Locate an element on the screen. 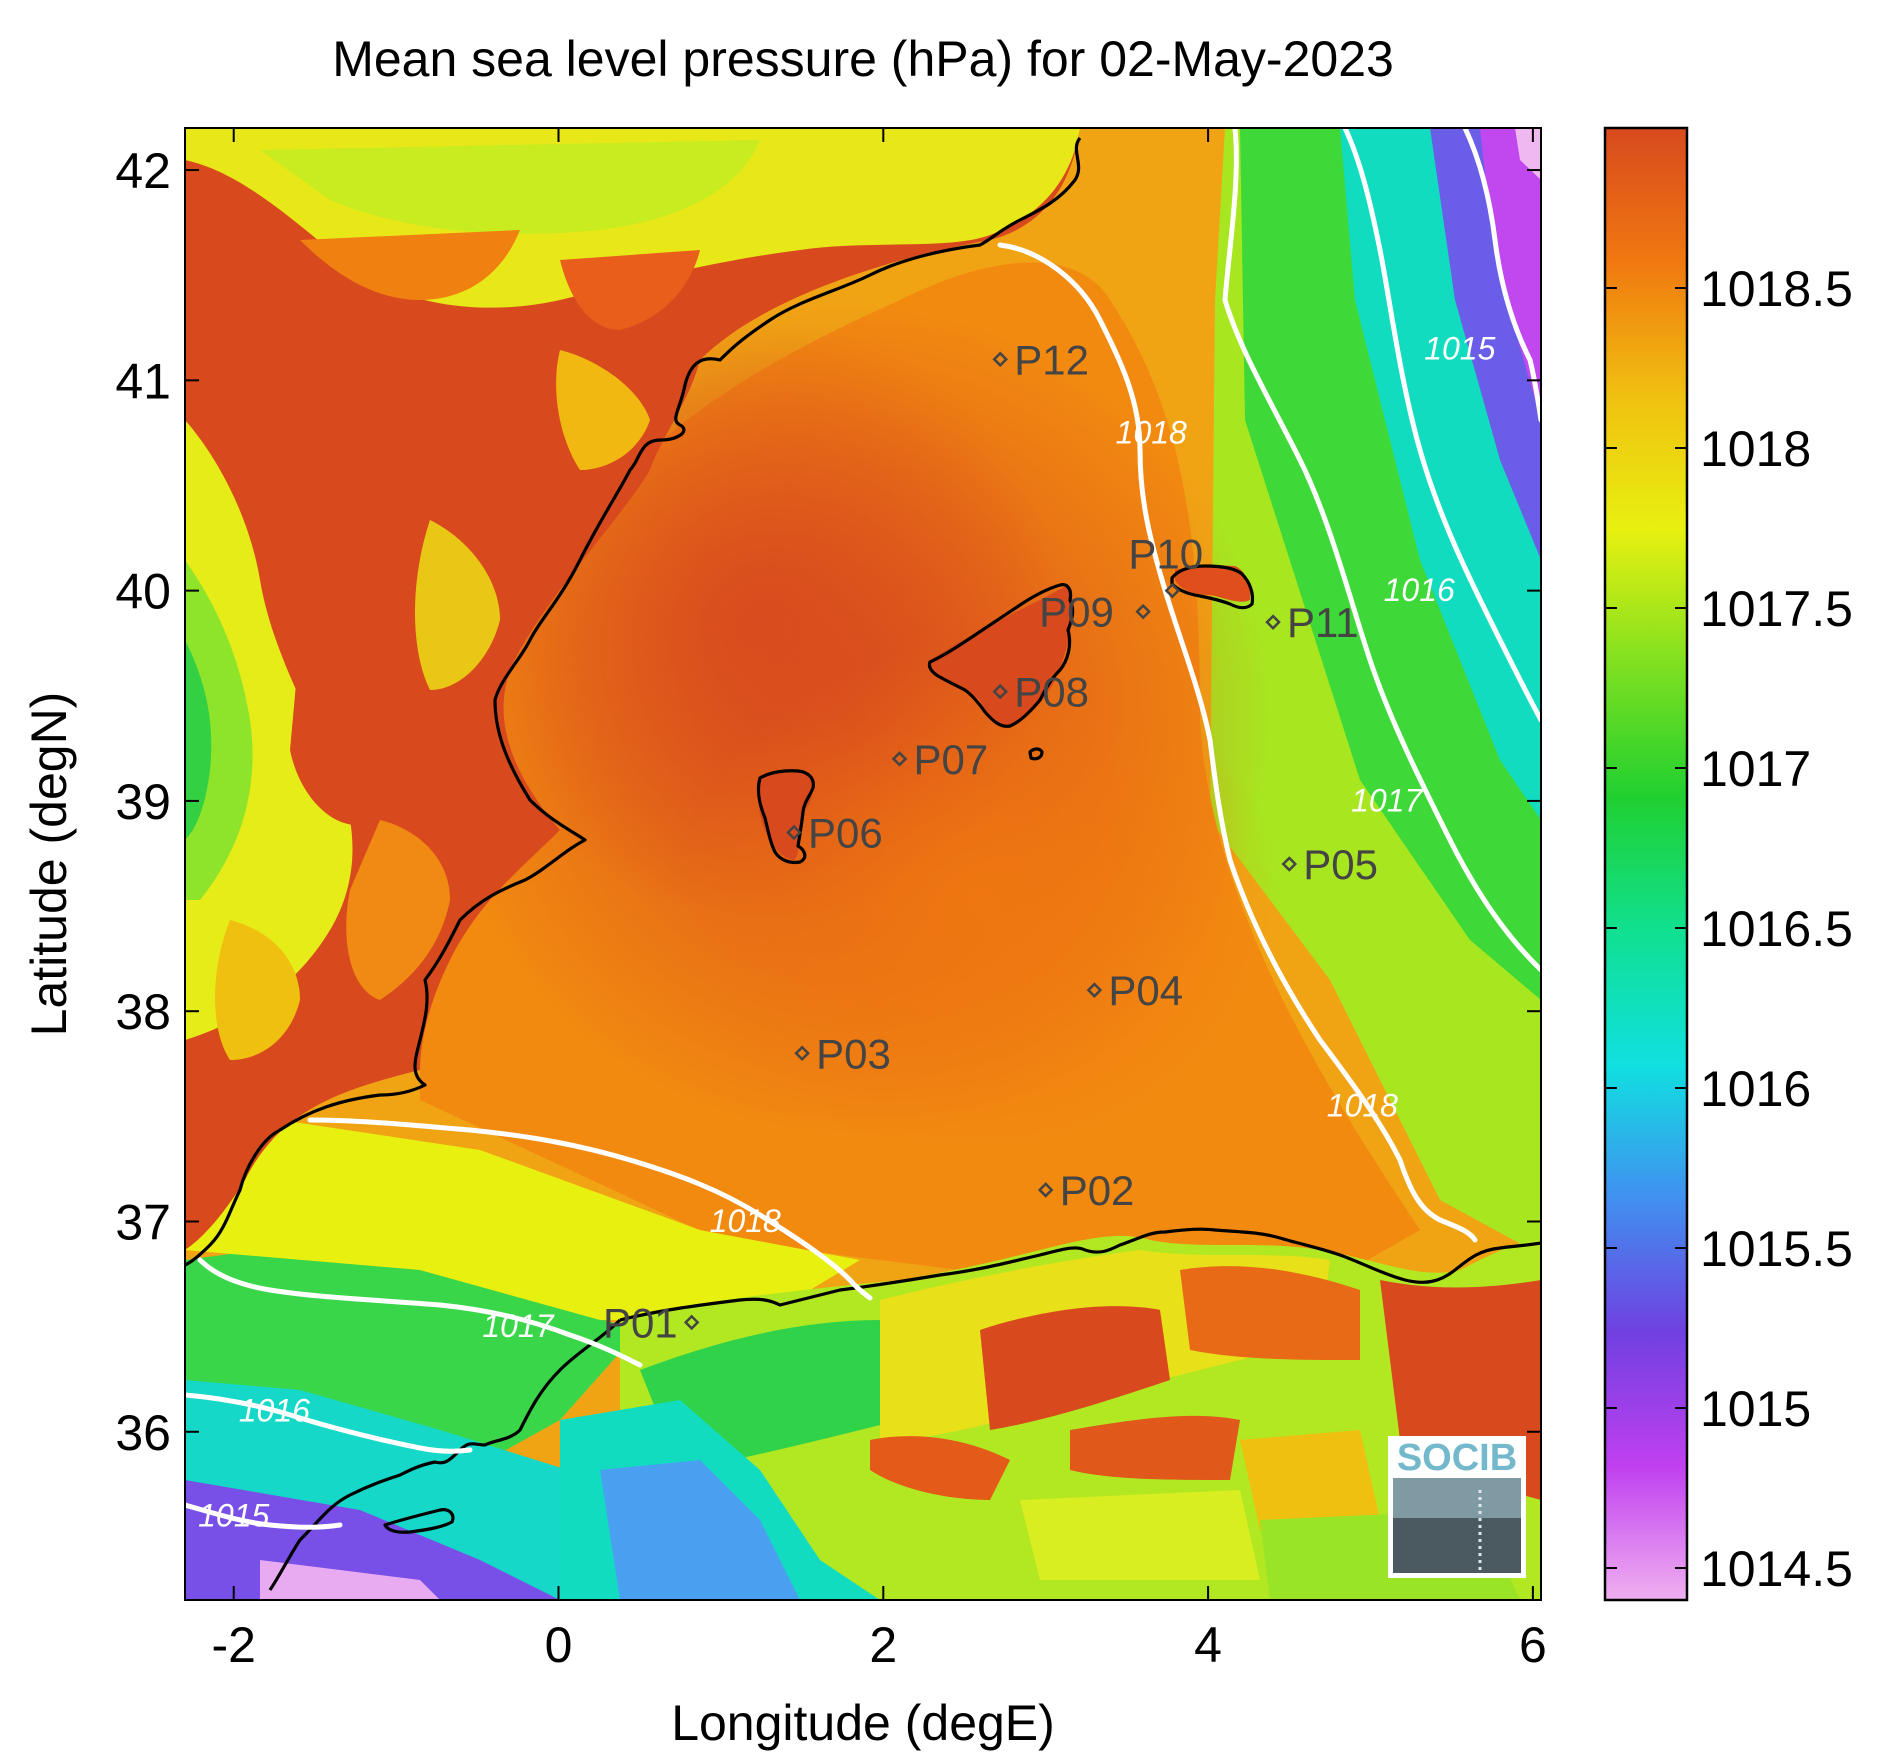  colorbar-tick-label: 1018 is located at coordinates (1755, 449).